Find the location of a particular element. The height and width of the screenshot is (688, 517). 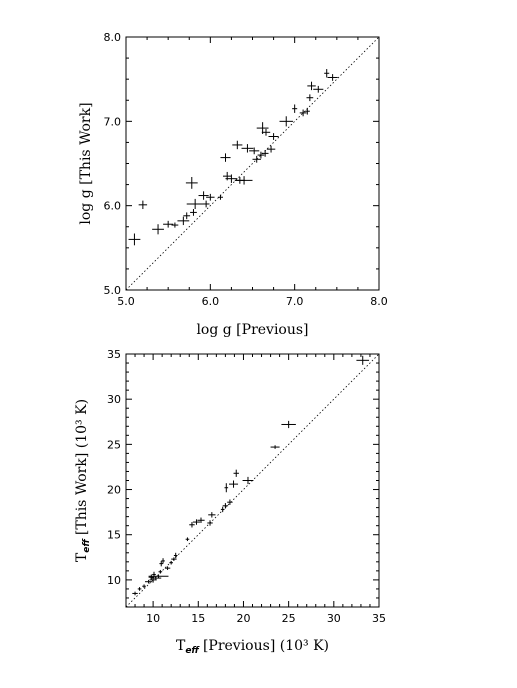

x-tick-label: 25 is located at coordinates (289, 618).